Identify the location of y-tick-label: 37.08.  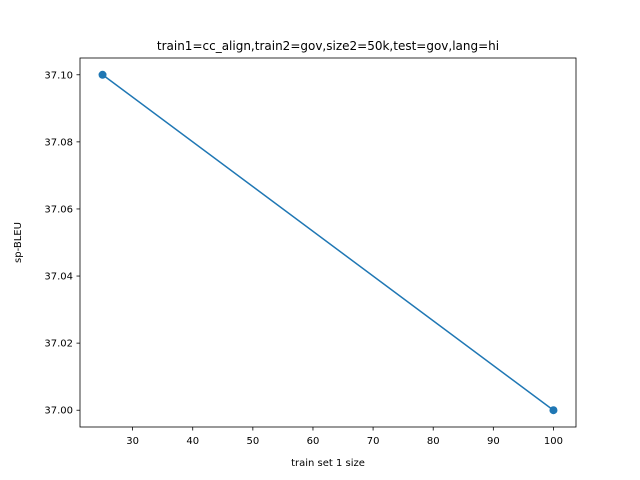
(58, 142).